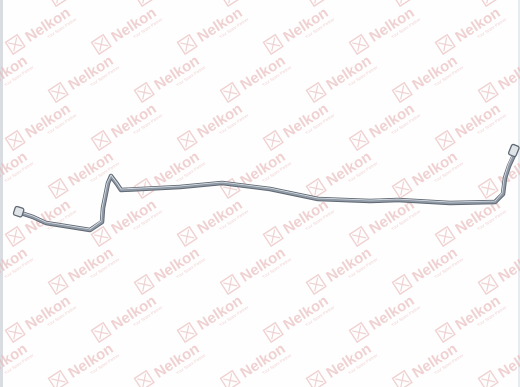 Image resolution: width=520 pixels, height=387 pixels. I want to click on right-edge-frame, so click(519, 193).